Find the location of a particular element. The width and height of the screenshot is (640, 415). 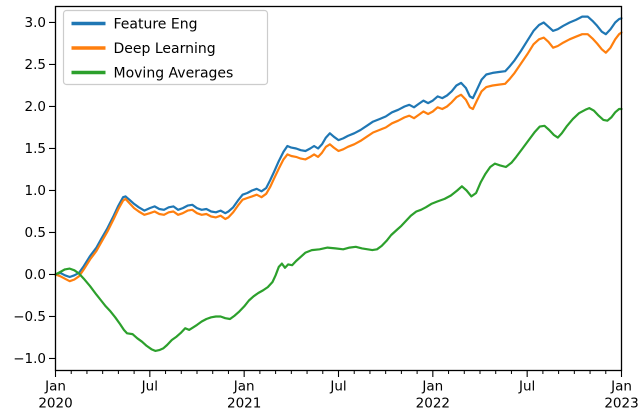

y-tick-label: 0.5 is located at coordinates (35, 233).